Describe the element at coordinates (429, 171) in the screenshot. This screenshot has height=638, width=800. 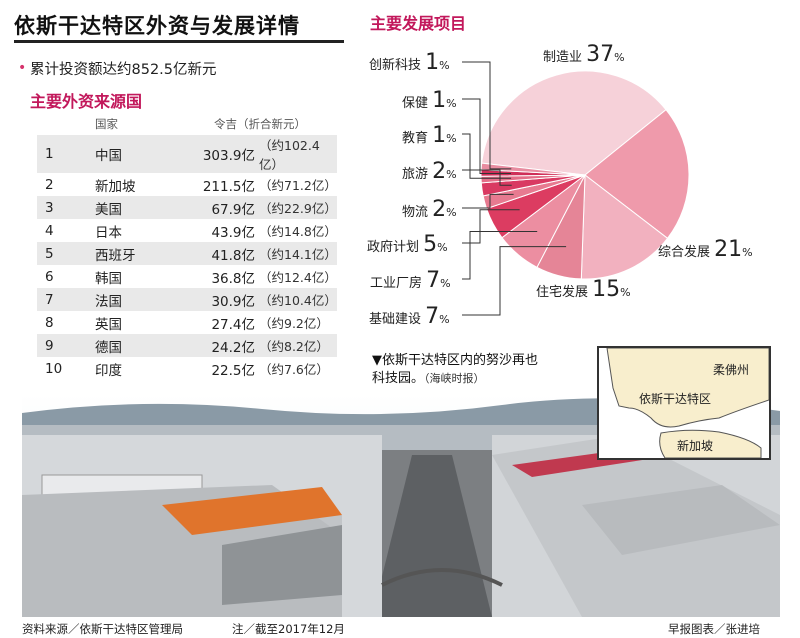
I see `label-tourism: 旅游 2%` at that location.